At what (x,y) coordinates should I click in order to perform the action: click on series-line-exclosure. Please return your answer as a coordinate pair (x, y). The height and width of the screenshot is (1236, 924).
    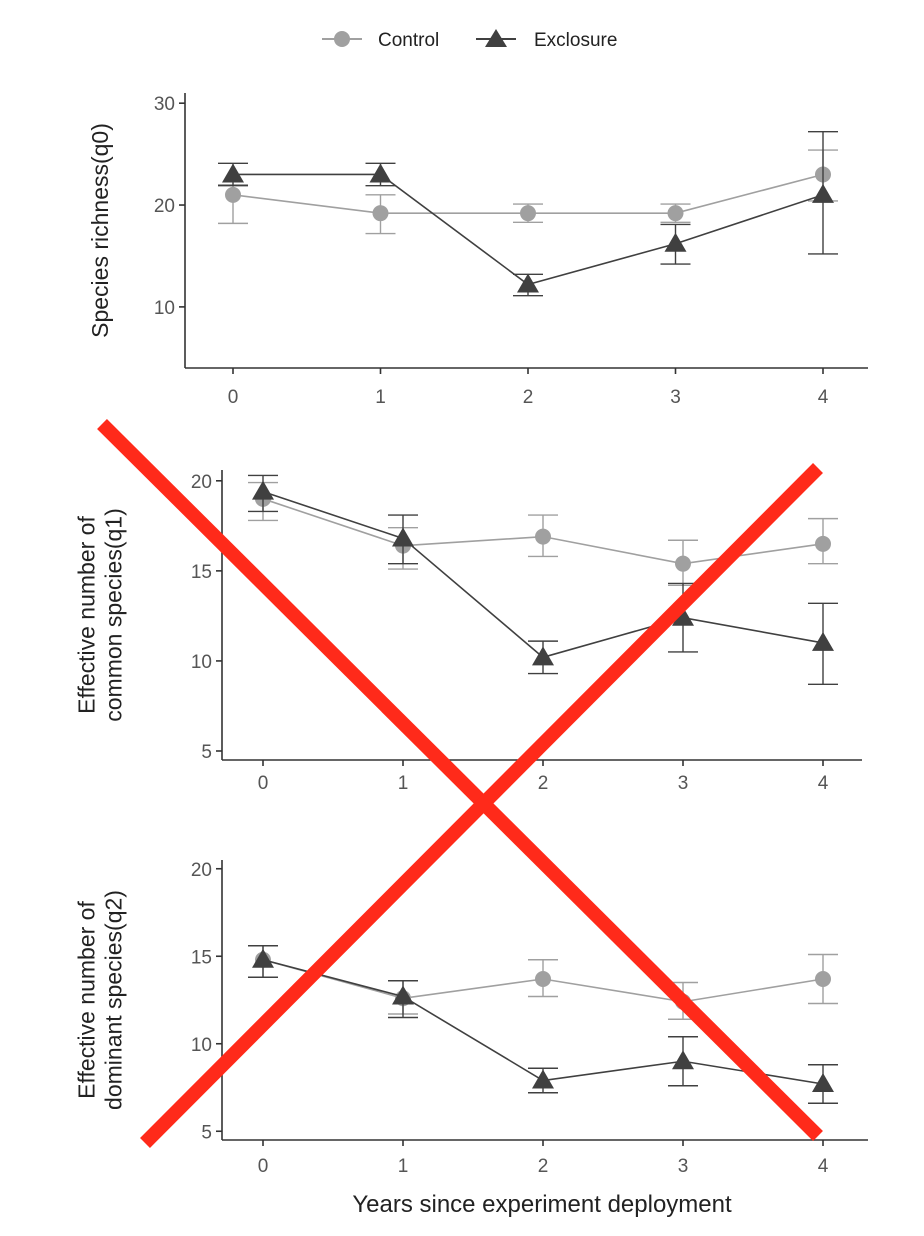
    Looking at the image, I should click on (528, 229).